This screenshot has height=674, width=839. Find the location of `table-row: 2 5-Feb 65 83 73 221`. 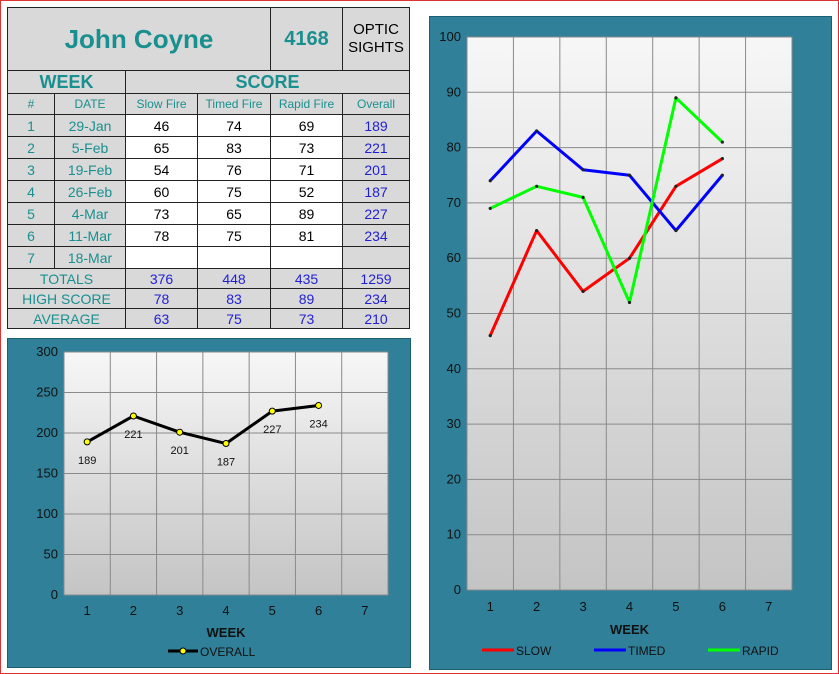

table-row: 2 5-Feb 65 83 73 221 is located at coordinates (208, 147).